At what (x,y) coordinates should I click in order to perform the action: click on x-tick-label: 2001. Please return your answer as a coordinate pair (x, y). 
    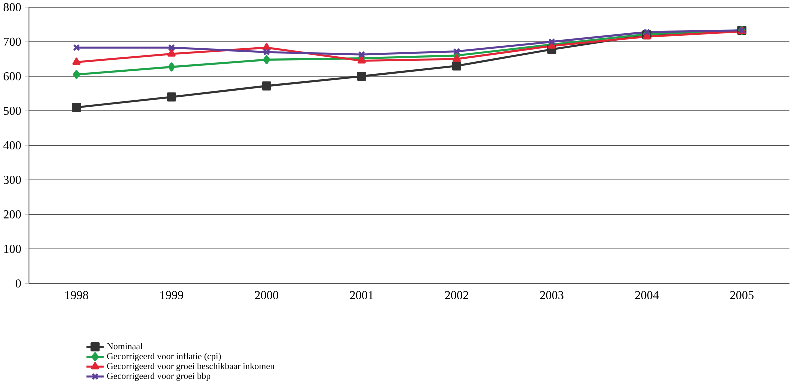
    Looking at the image, I should click on (362, 295).